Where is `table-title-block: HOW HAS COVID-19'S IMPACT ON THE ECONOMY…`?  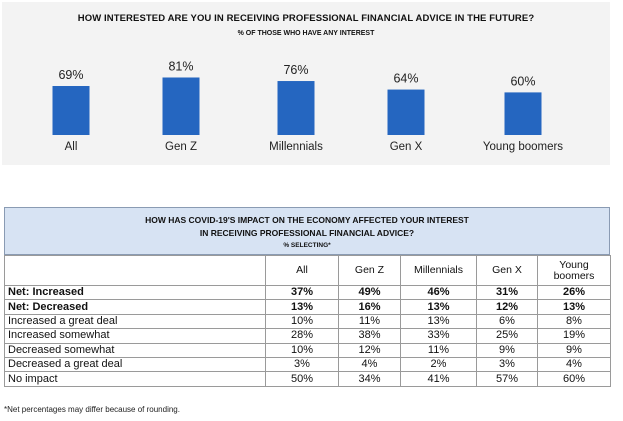 table-title-block: HOW HAS COVID-19'S IMPACT ON THE ECONOMY… is located at coordinates (307, 231).